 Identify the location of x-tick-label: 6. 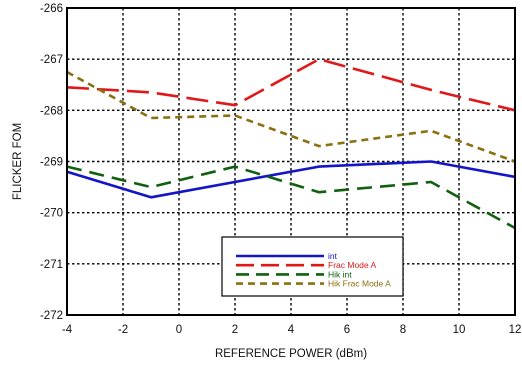
(347, 330).